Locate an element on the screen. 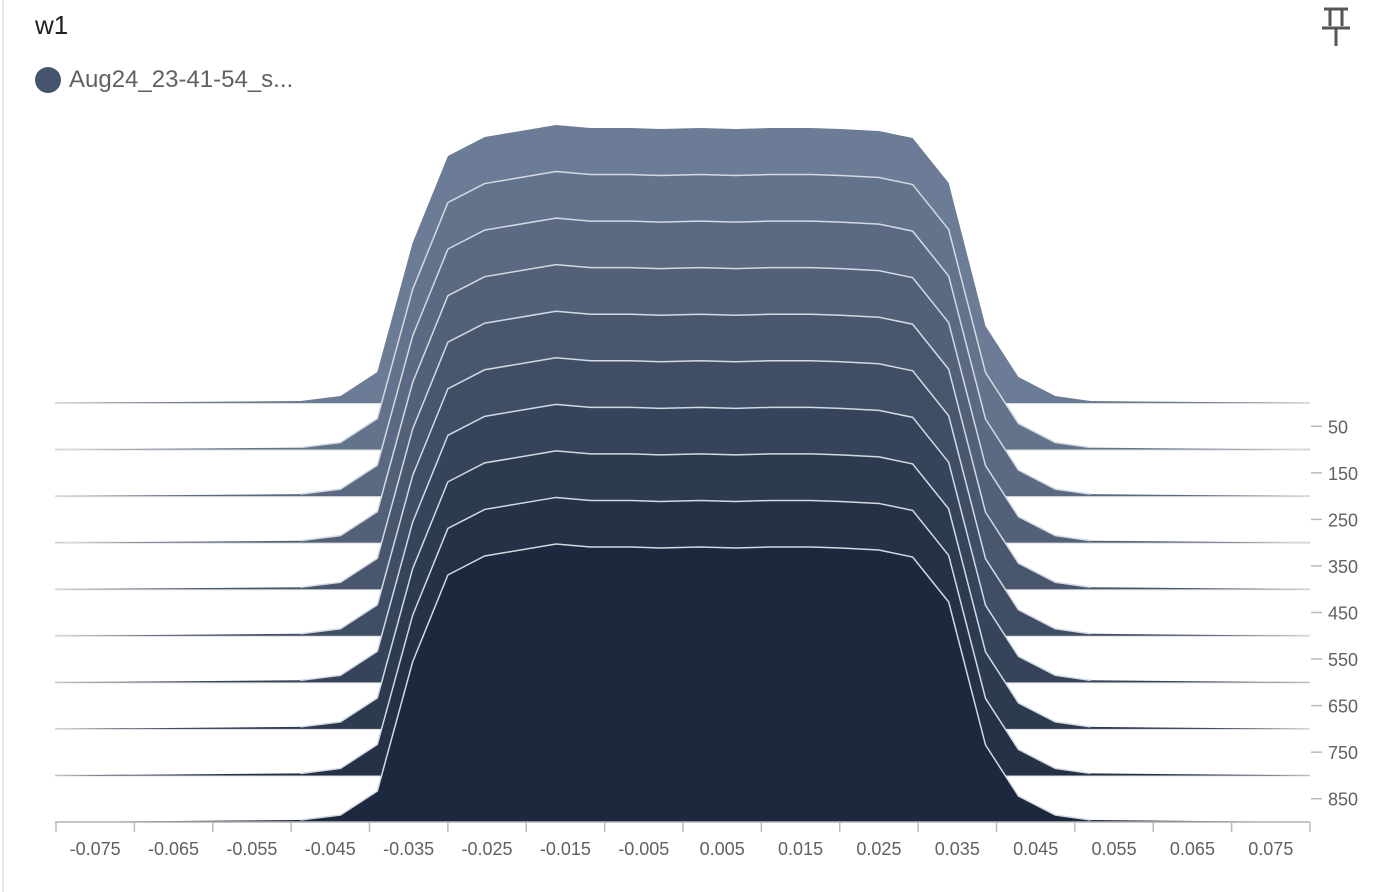  x-tick-label: -0.045 is located at coordinates (330, 849).